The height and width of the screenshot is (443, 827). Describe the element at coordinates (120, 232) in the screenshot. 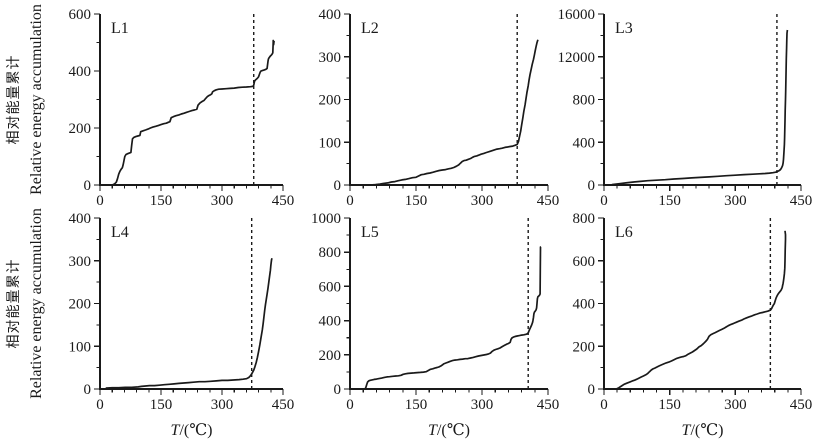

I see `panel-label: L4` at that location.